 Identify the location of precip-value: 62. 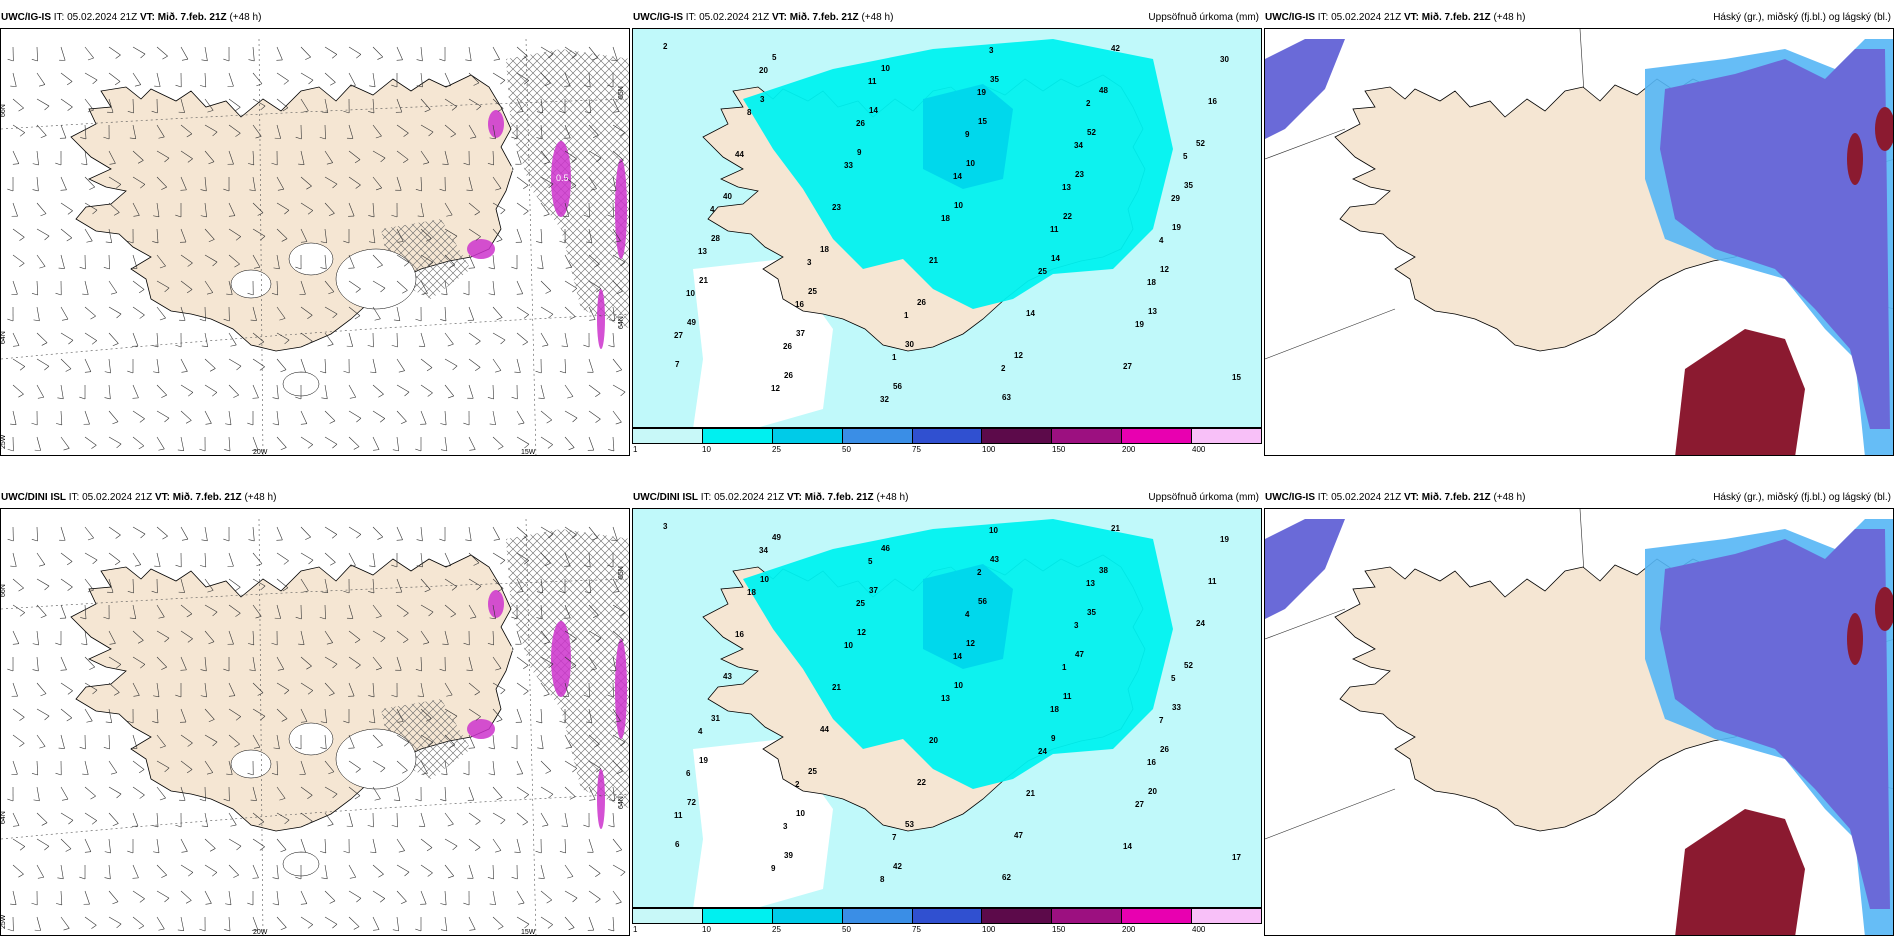
(1006, 877).